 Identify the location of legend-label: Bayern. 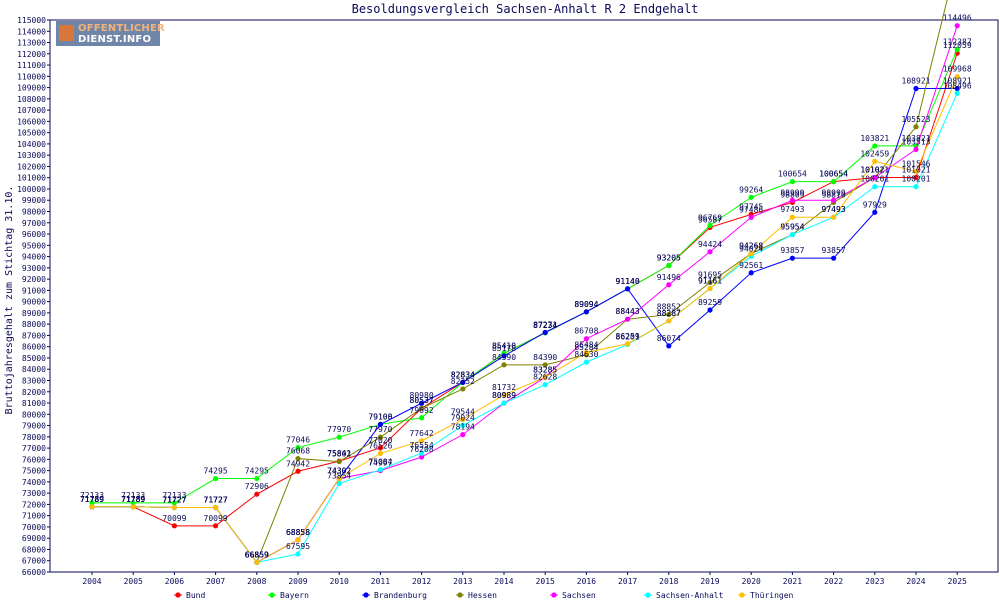
(294, 595).